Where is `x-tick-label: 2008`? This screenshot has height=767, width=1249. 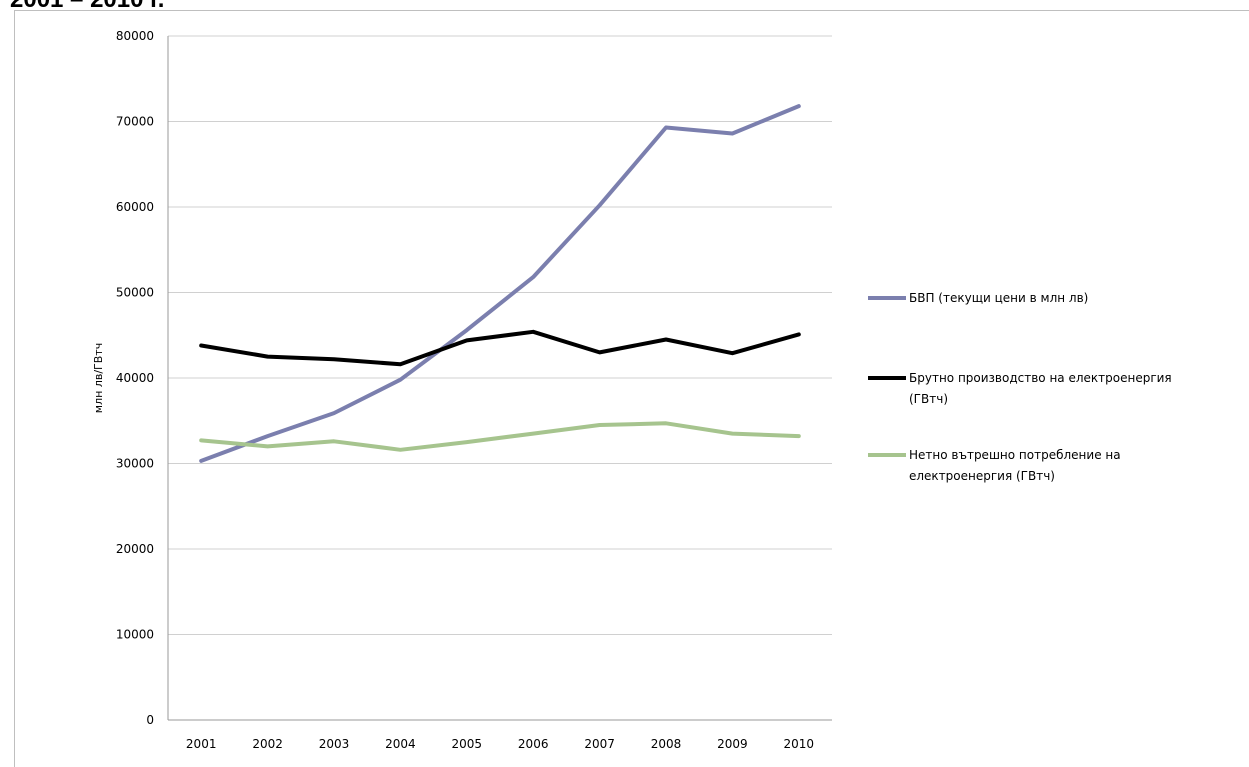
x-tick-label: 2008 is located at coordinates (666, 744).